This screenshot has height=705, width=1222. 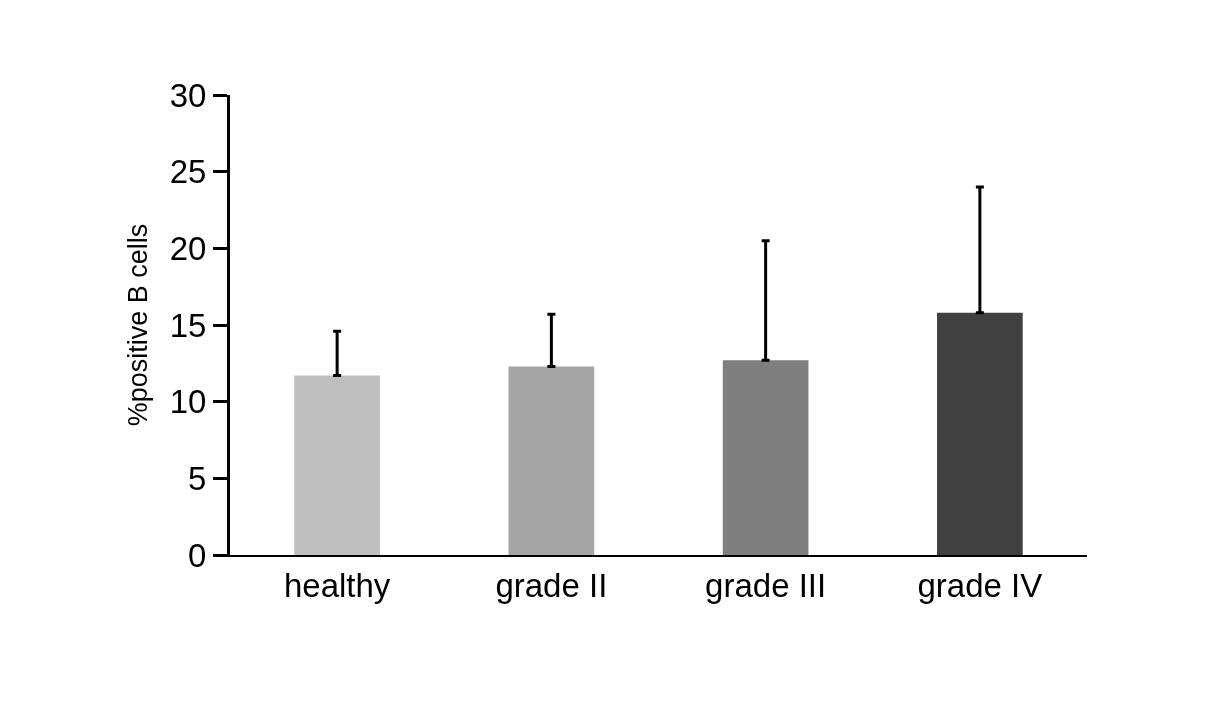 I want to click on y-tick-label: 0, so click(x=197, y=555).